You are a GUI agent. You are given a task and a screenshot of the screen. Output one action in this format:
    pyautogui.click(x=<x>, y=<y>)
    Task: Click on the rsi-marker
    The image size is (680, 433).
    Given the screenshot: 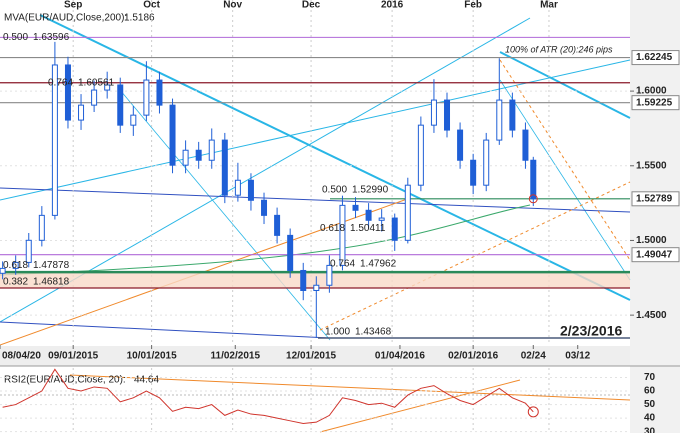 What is the action you would take?
    pyautogui.click(x=533, y=412)
    